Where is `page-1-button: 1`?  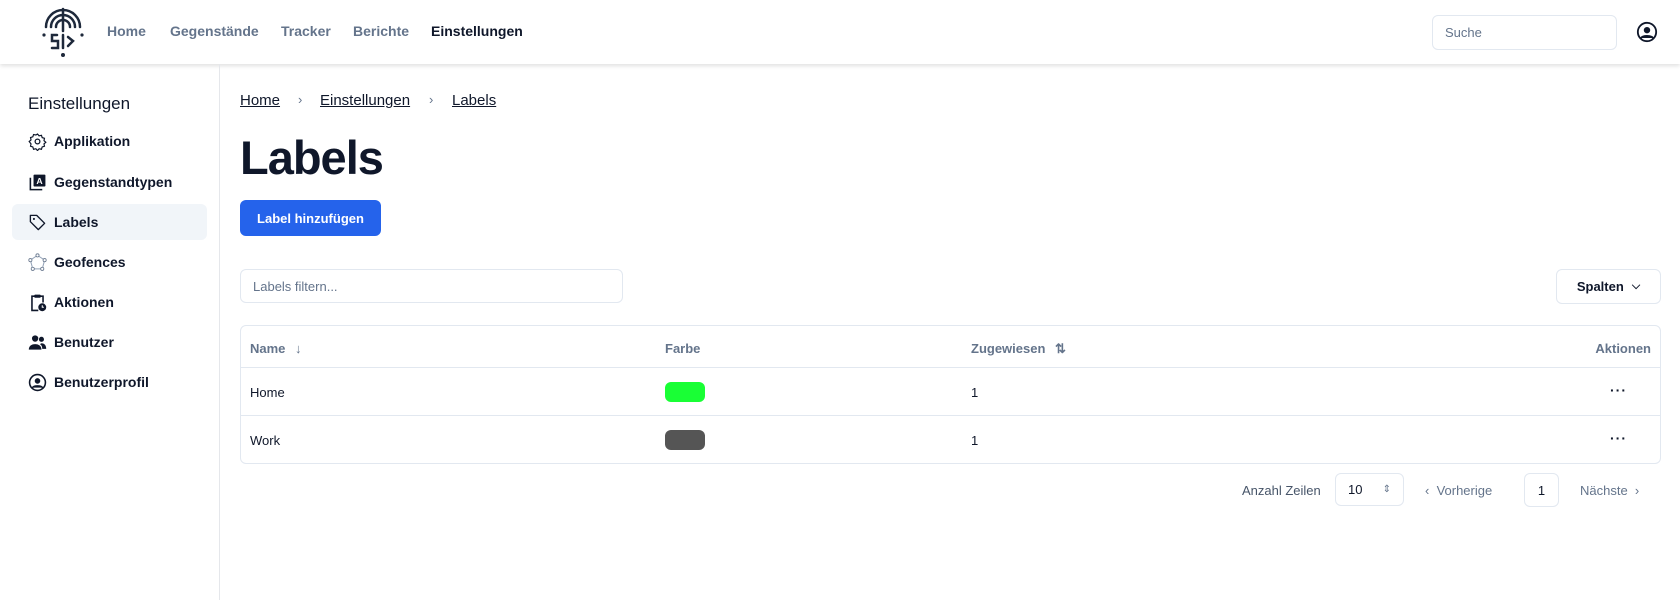
page-1-button: 1 is located at coordinates (1541, 490).